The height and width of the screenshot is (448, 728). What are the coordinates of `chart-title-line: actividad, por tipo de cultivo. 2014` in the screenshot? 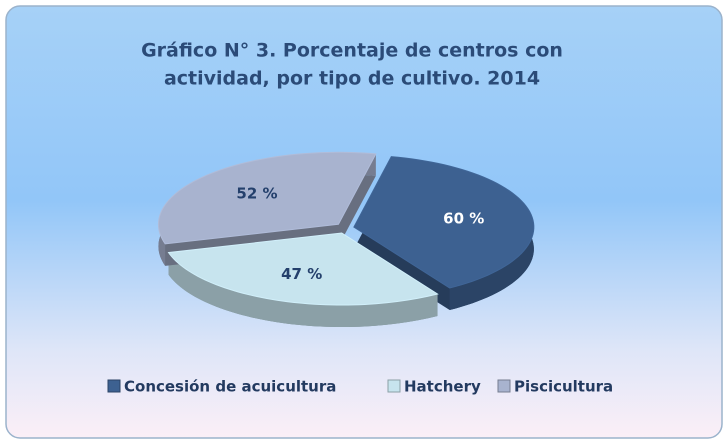 It's located at (352, 79).